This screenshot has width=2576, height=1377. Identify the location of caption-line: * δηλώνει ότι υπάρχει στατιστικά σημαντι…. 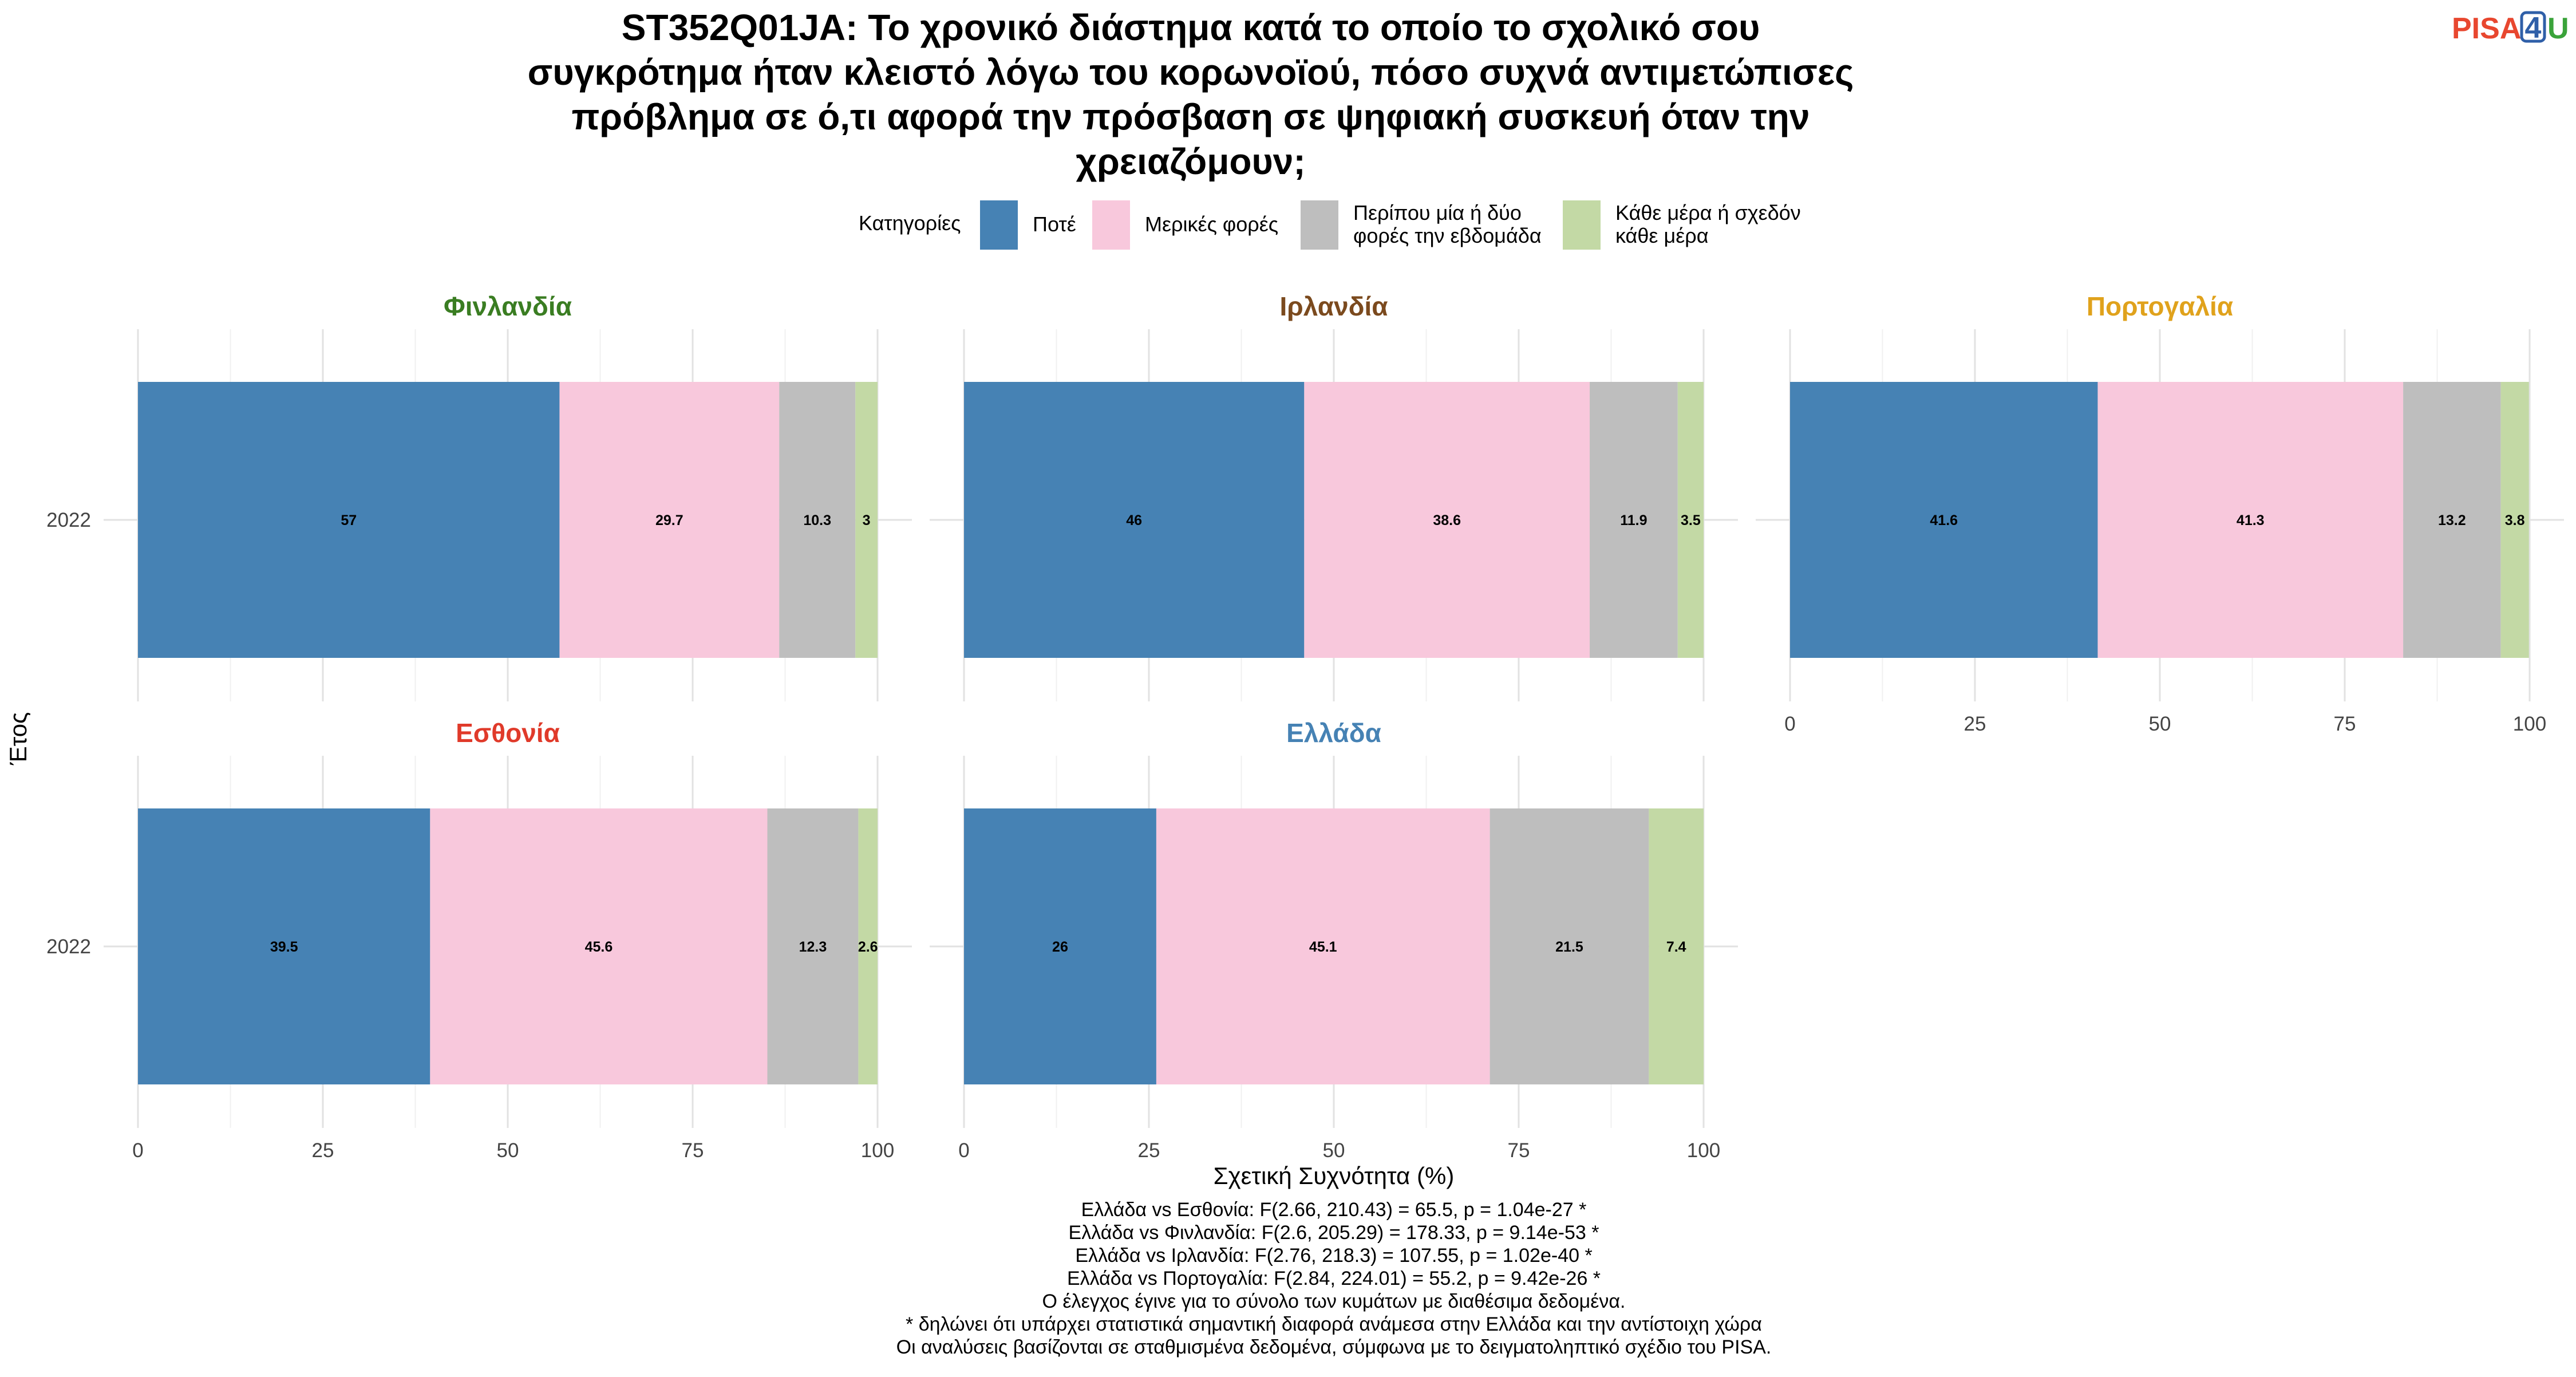
(1334, 1324).